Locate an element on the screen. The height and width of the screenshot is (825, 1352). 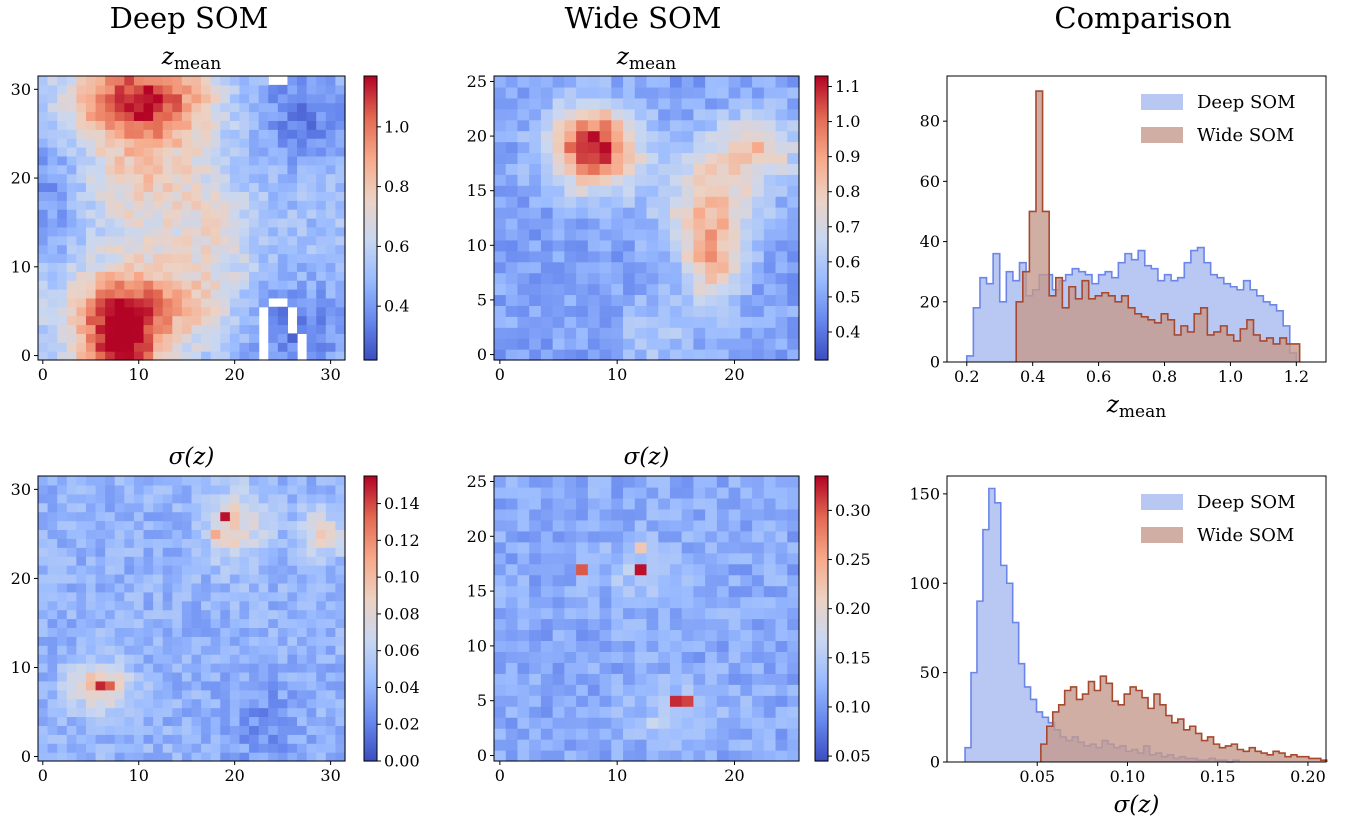
colorbar-tick-label: 0.14 is located at coordinates (402, 503).